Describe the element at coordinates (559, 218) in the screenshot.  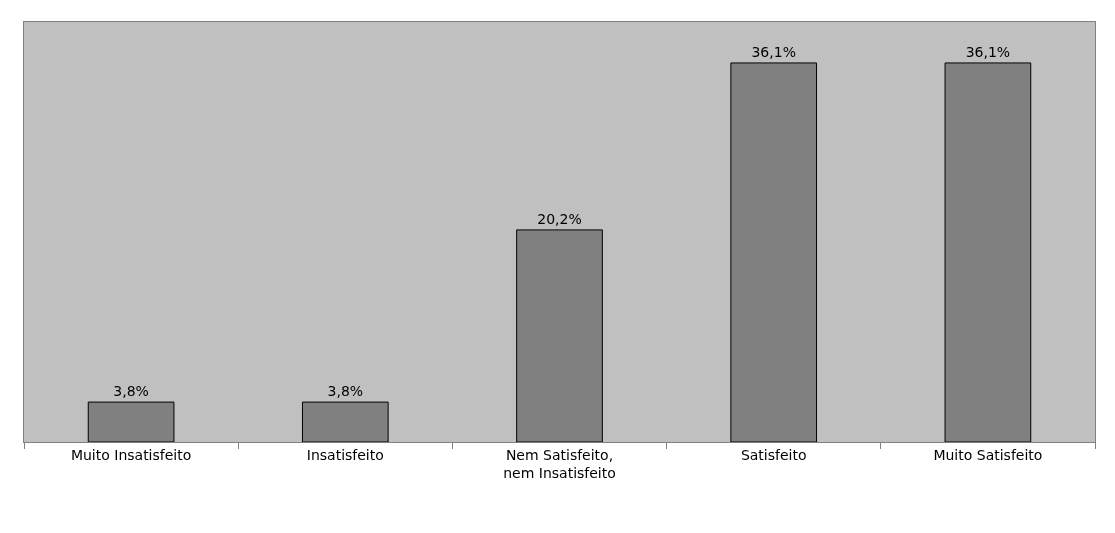
I see `data-label: 20,2%` at that location.